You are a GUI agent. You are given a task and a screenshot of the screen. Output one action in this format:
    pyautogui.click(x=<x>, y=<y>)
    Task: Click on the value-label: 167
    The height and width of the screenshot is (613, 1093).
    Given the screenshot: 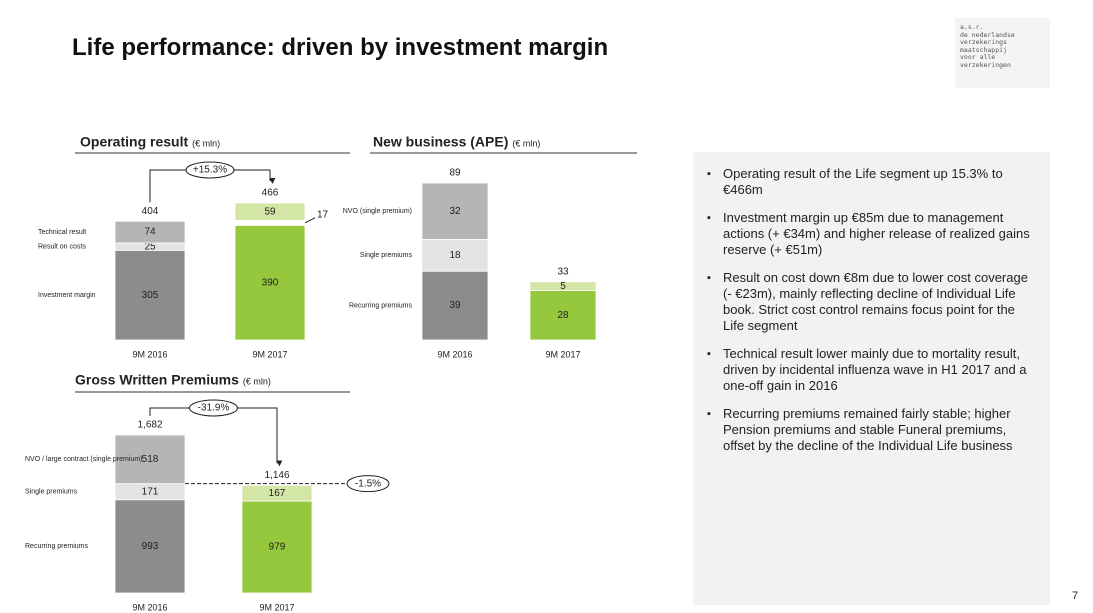 What is the action you would take?
    pyautogui.click(x=277, y=493)
    